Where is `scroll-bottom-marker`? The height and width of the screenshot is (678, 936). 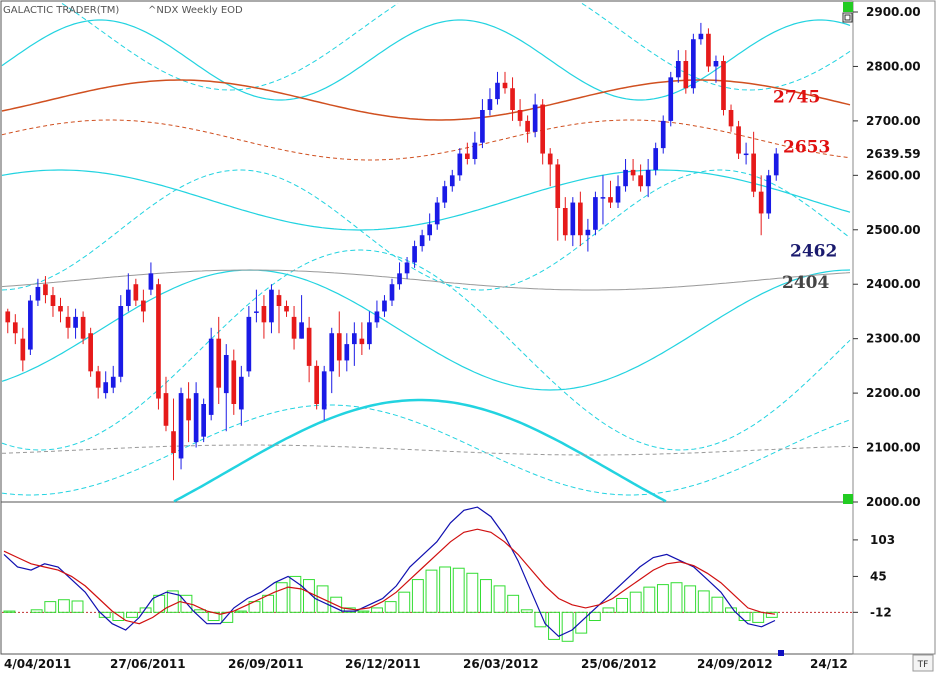 scroll-bottom-marker is located at coordinates (848, 499).